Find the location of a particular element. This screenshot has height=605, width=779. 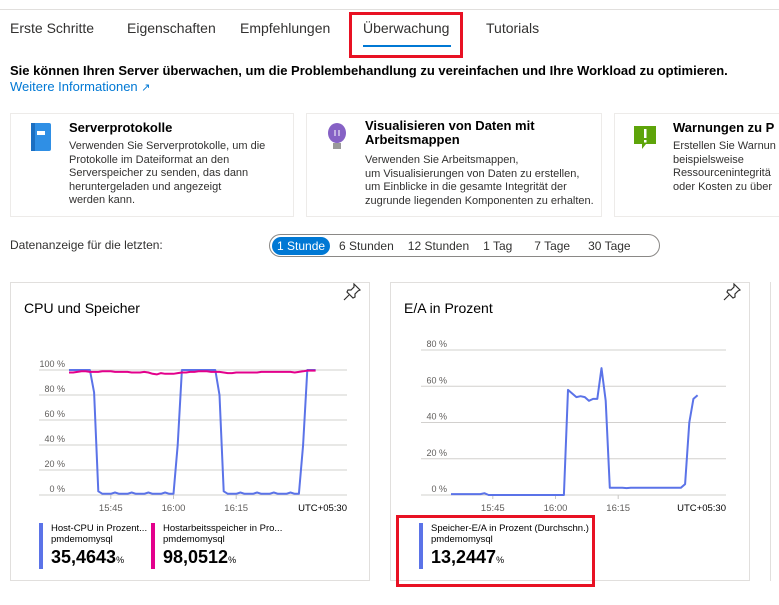

range-option-1d: 1 Tag is located at coordinates (498, 245).